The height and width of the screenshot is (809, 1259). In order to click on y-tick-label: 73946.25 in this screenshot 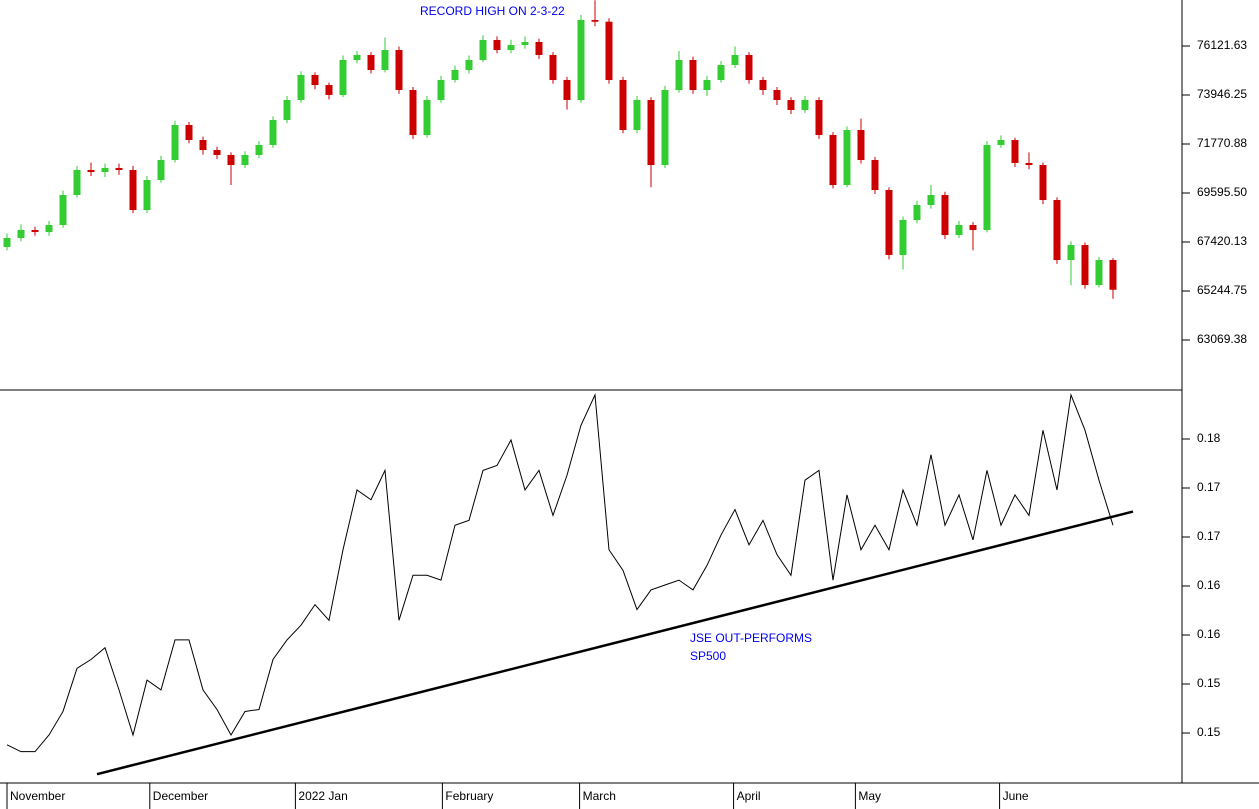, I will do `click(1222, 94)`.